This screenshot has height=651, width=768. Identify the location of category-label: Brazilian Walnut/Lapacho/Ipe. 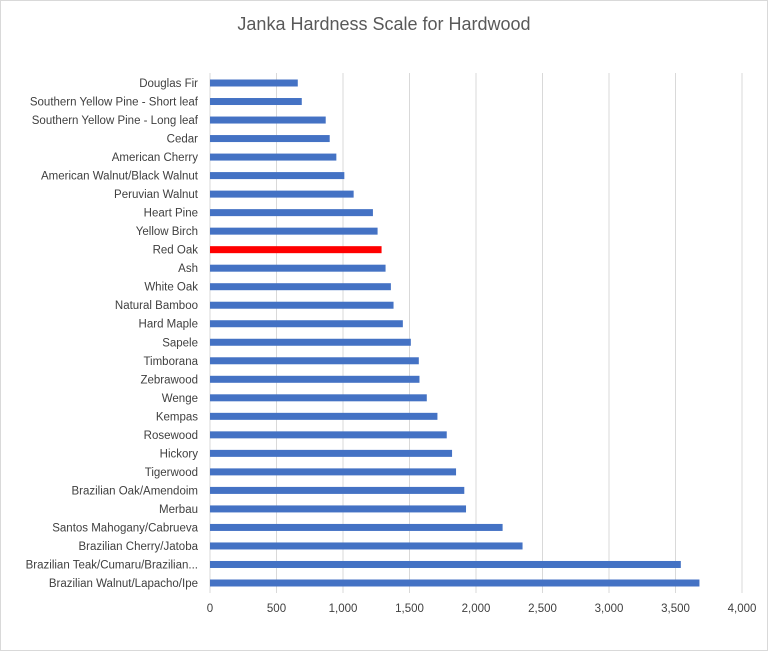
(123, 584).